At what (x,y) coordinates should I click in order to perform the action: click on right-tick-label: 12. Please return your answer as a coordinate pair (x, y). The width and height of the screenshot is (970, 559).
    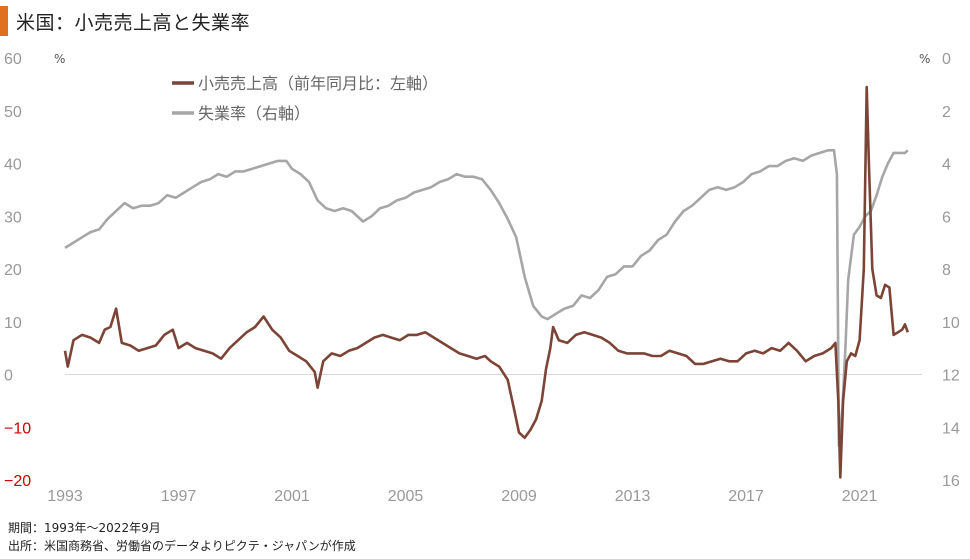
    Looking at the image, I should click on (951, 376).